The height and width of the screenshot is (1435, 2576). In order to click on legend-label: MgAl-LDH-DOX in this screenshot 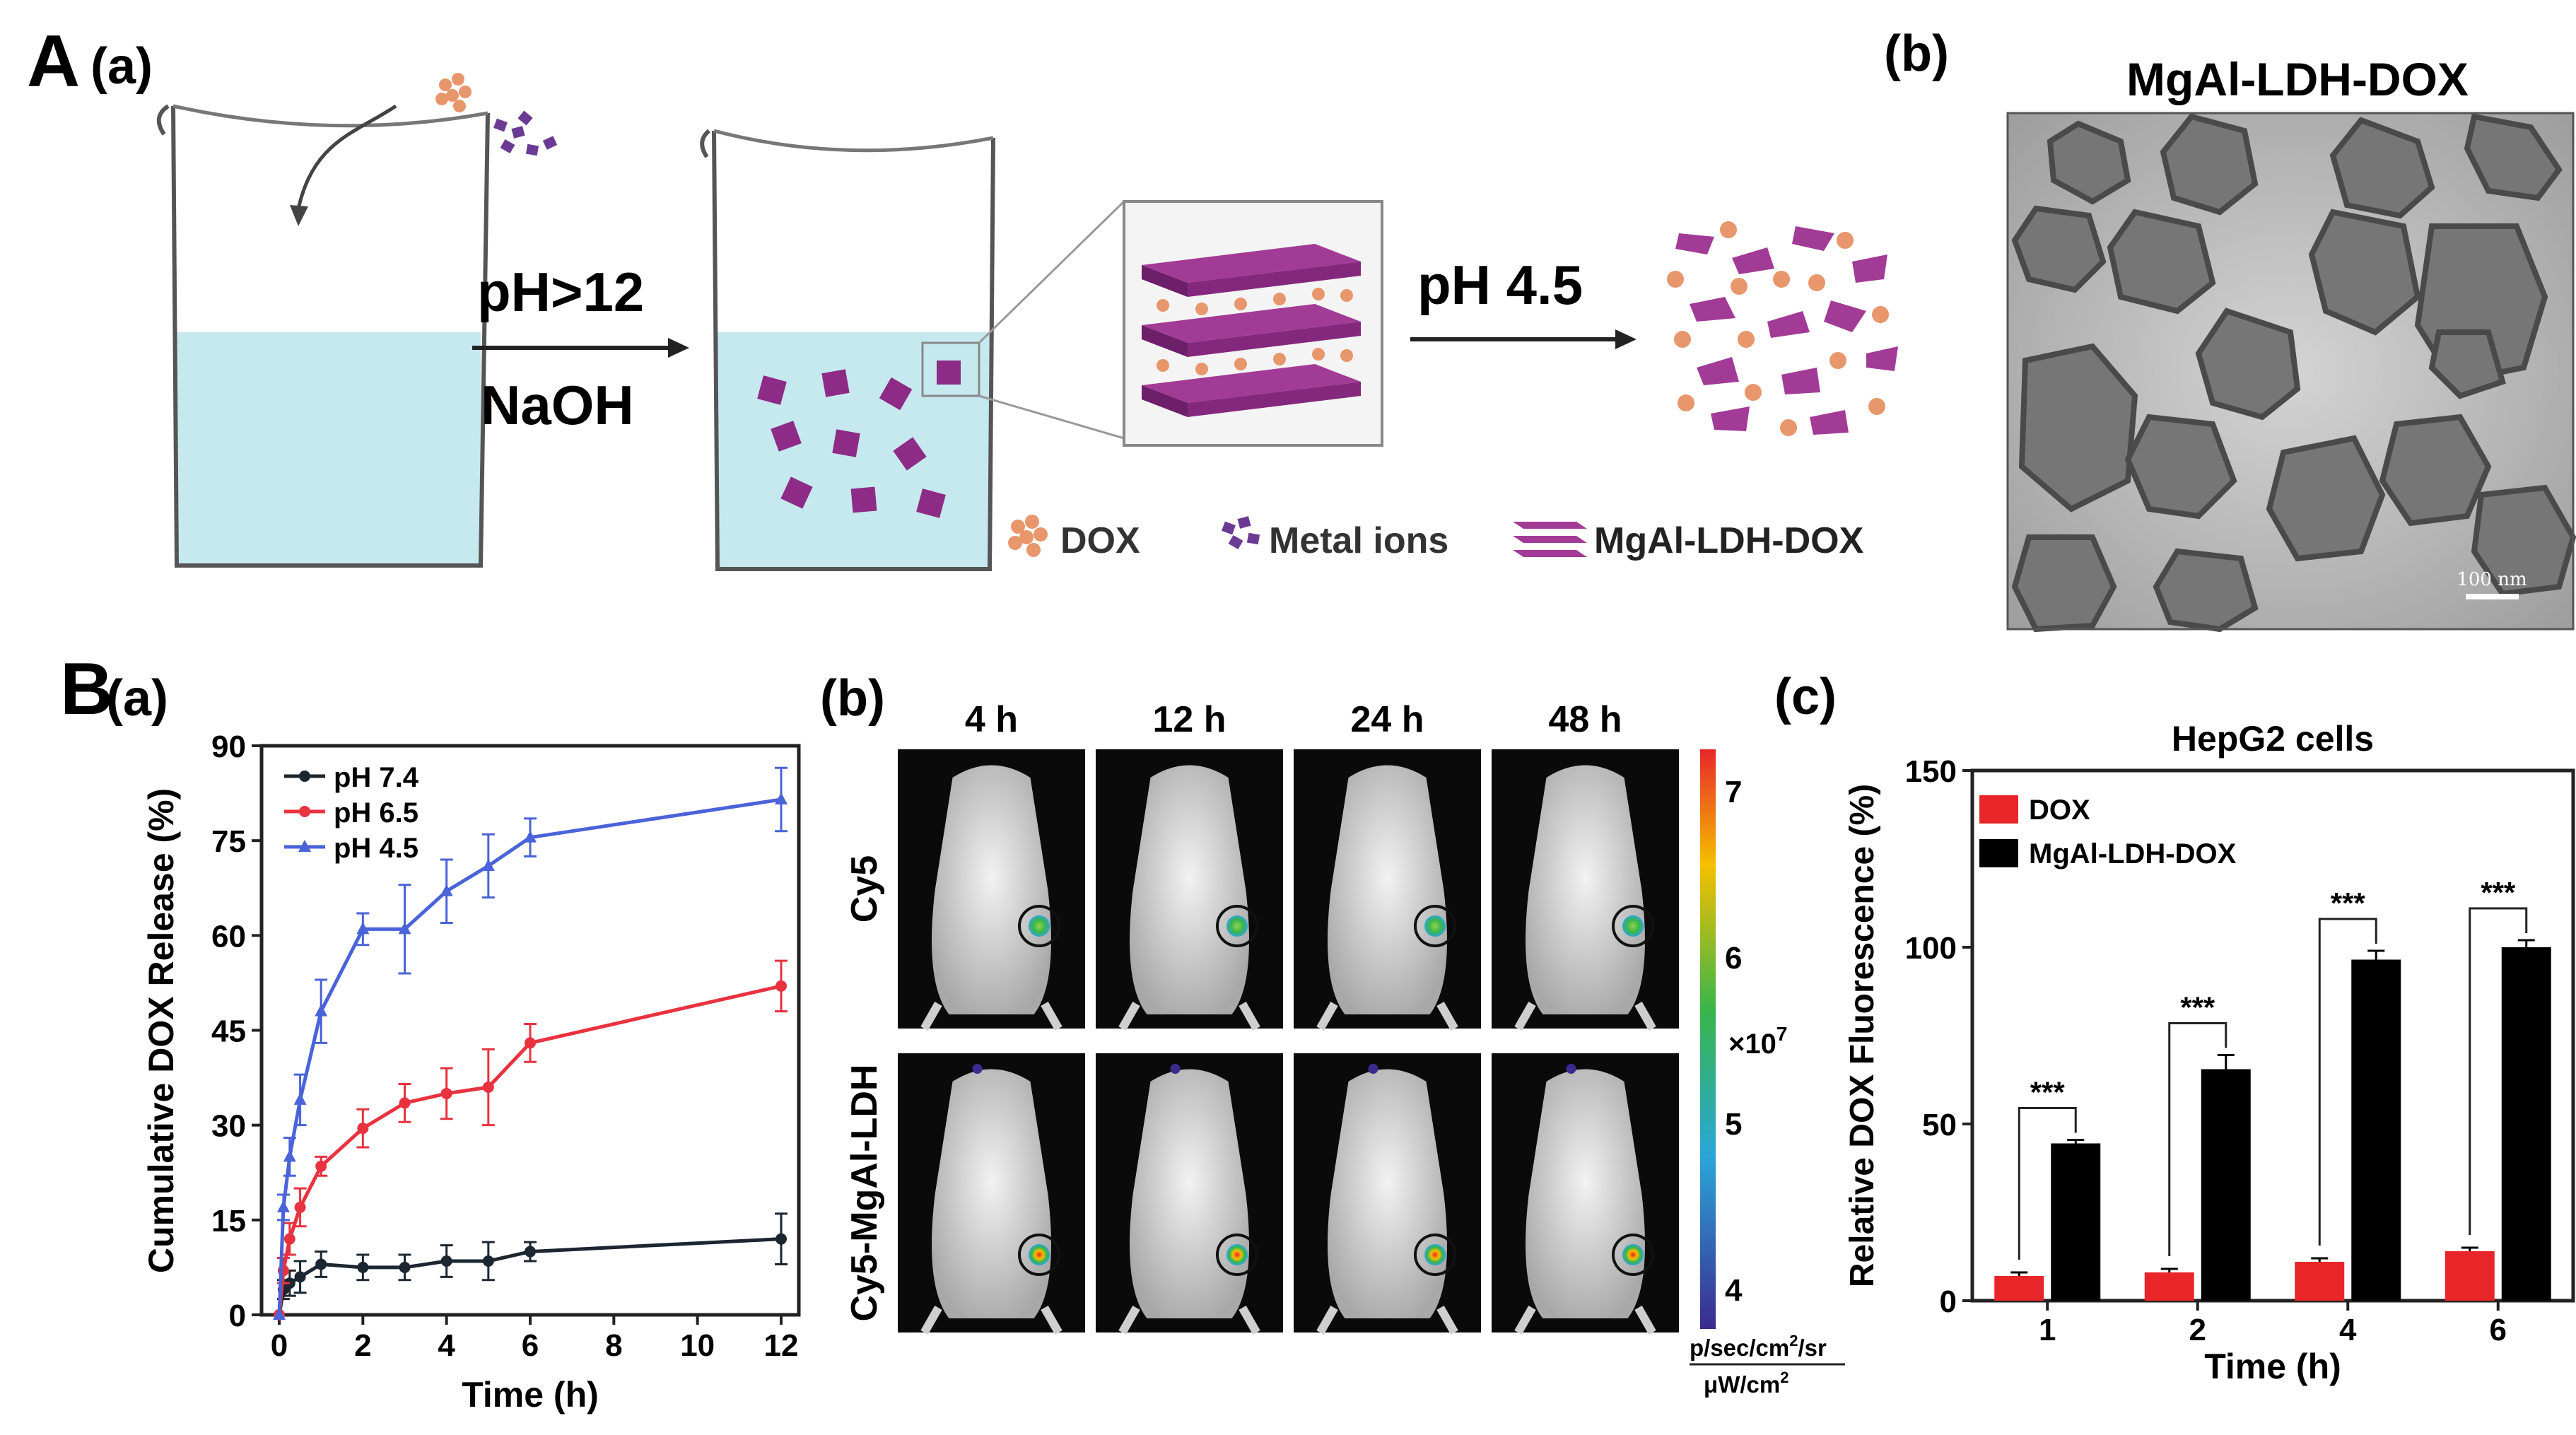, I will do `click(2133, 853)`.